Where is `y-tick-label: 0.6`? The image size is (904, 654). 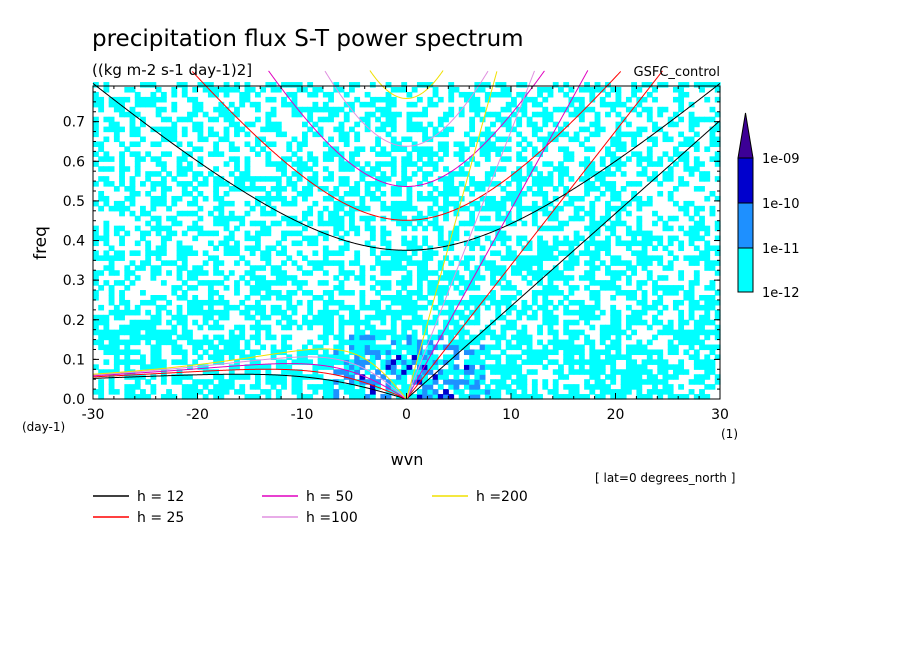
y-tick-label: 0.6 is located at coordinates (74, 162).